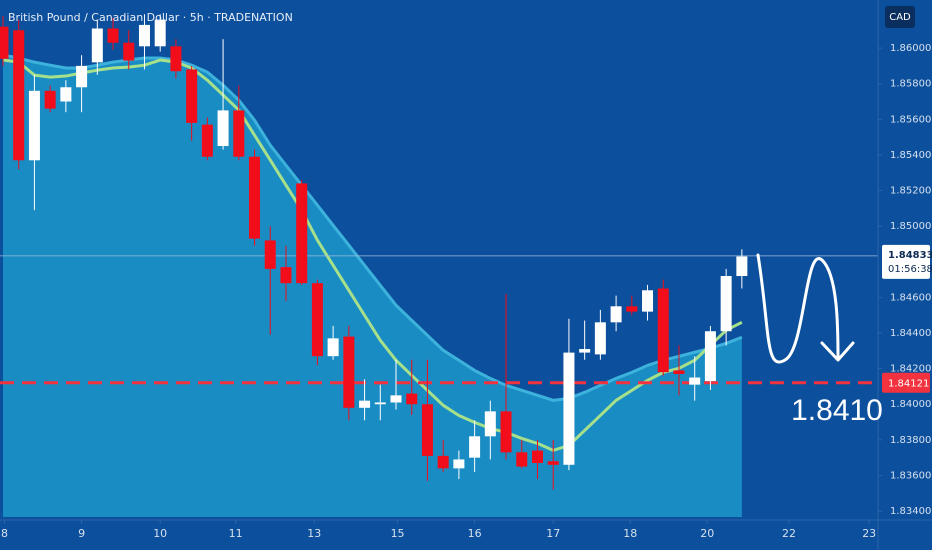 Image resolution: width=932 pixels, height=550 pixels. What do you see at coordinates (160, 533) in the screenshot?
I see `x-tick-label: 10` at bounding box center [160, 533].